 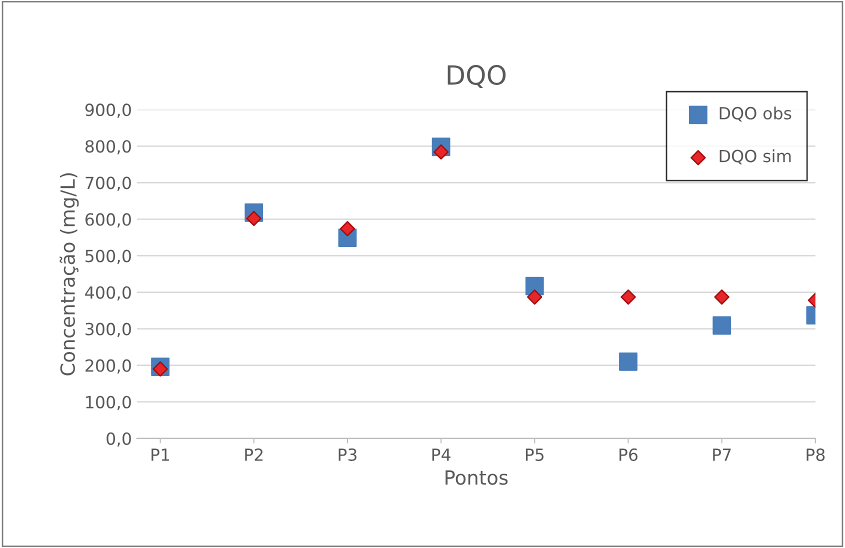 What do you see at coordinates (108, 147) in the screenshot?
I see `y-tick-label: 800,0` at bounding box center [108, 147].